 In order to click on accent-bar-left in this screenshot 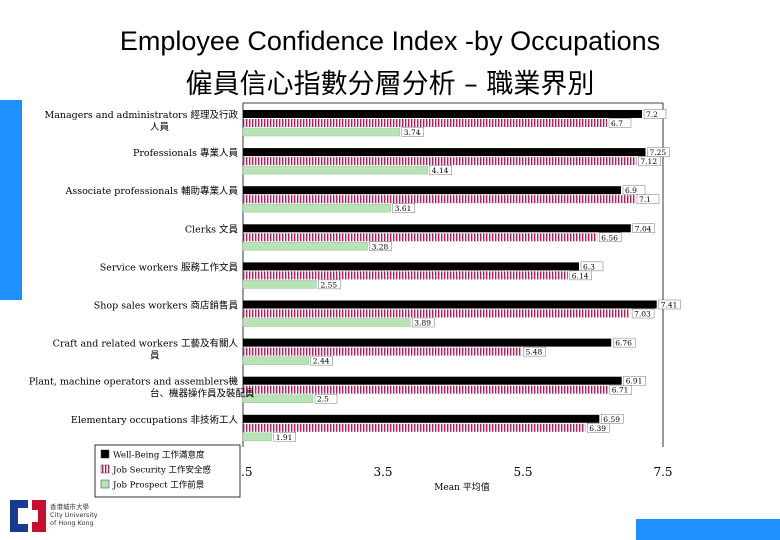, I will do `click(11, 200)`.